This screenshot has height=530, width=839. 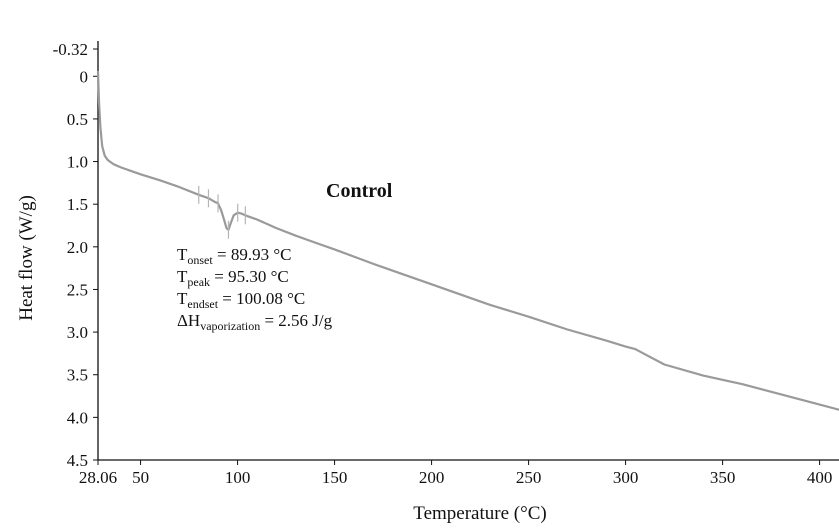 What do you see at coordinates (77, 460) in the screenshot?
I see `y-tick-label: 4.5` at bounding box center [77, 460].